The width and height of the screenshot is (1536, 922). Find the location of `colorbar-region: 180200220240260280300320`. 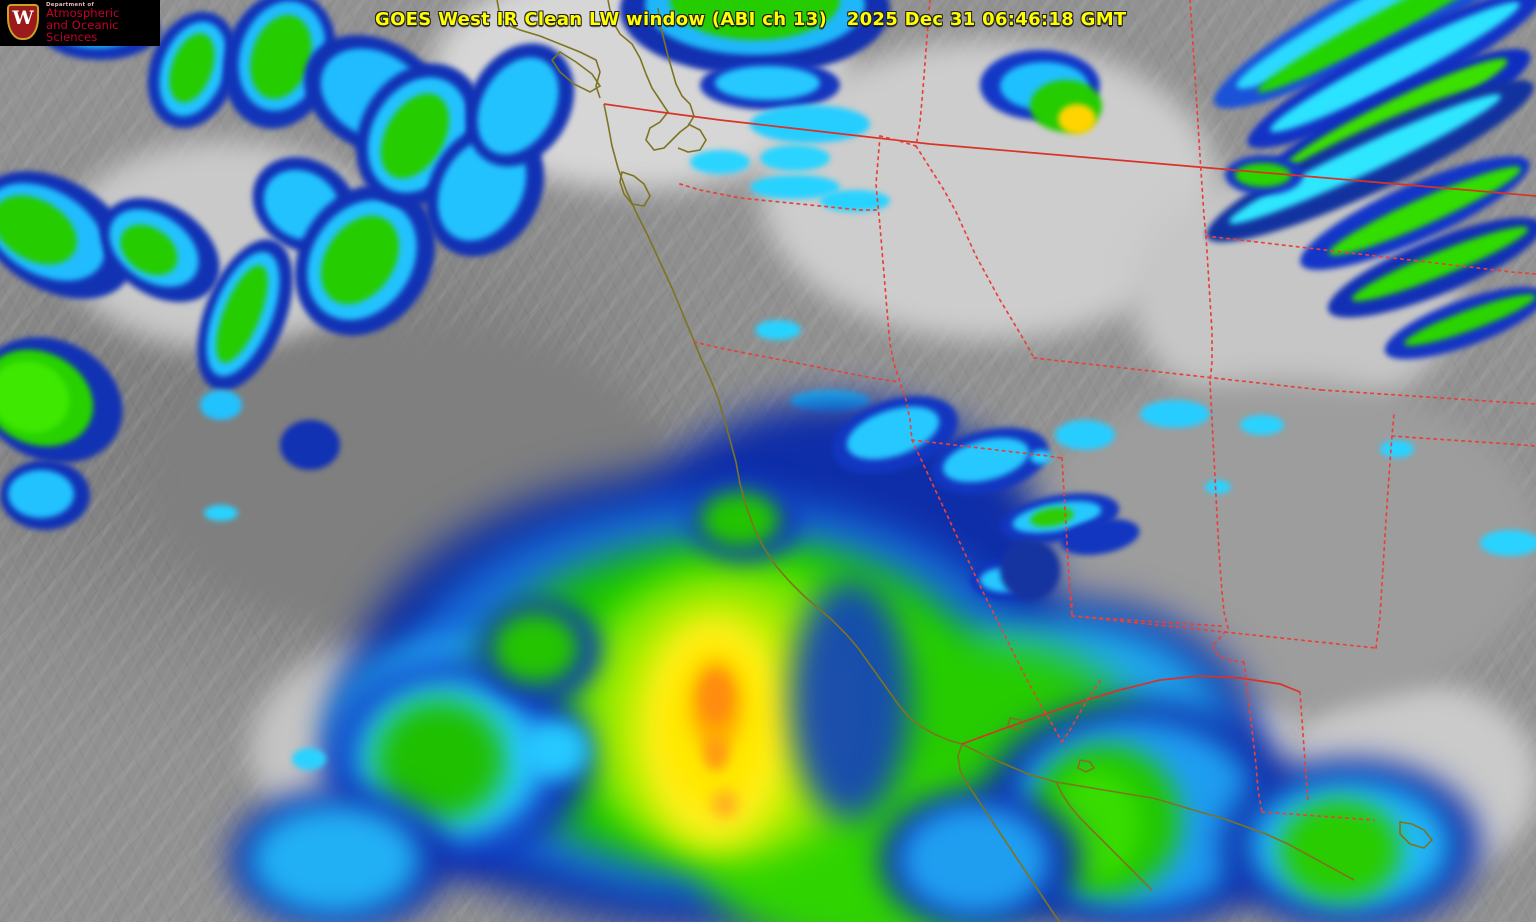

colorbar-region: 180200220240260280300320 is located at coordinates (768, 888).